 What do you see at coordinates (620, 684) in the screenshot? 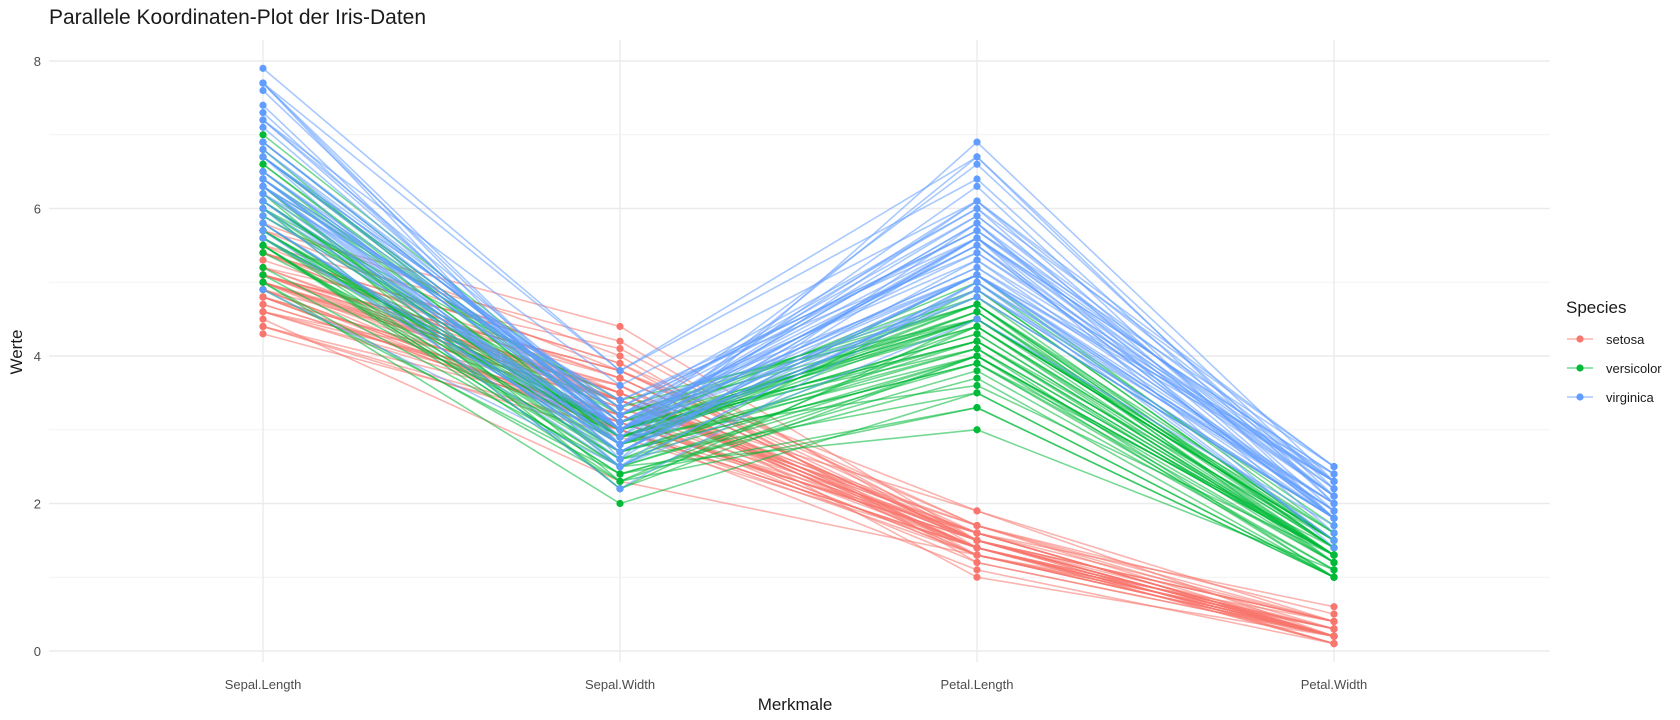
I see `x-tick-label: Sepal.Width` at bounding box center [620, 684].